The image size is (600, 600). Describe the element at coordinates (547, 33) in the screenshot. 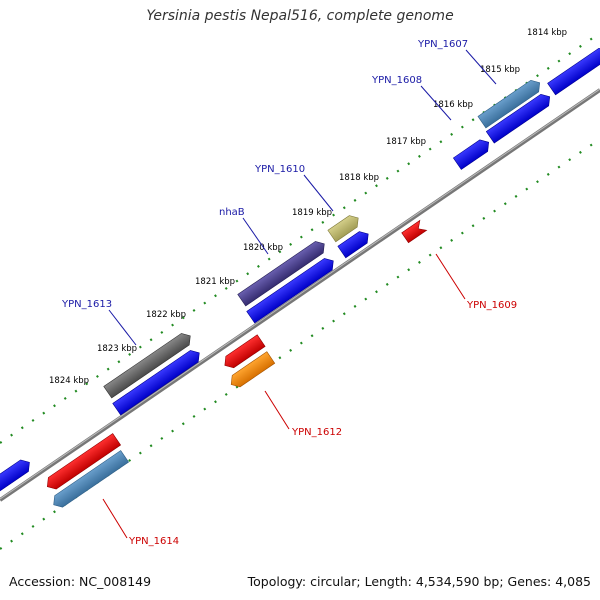

I see `tick-label-1814: 1814 kbp` at that location.